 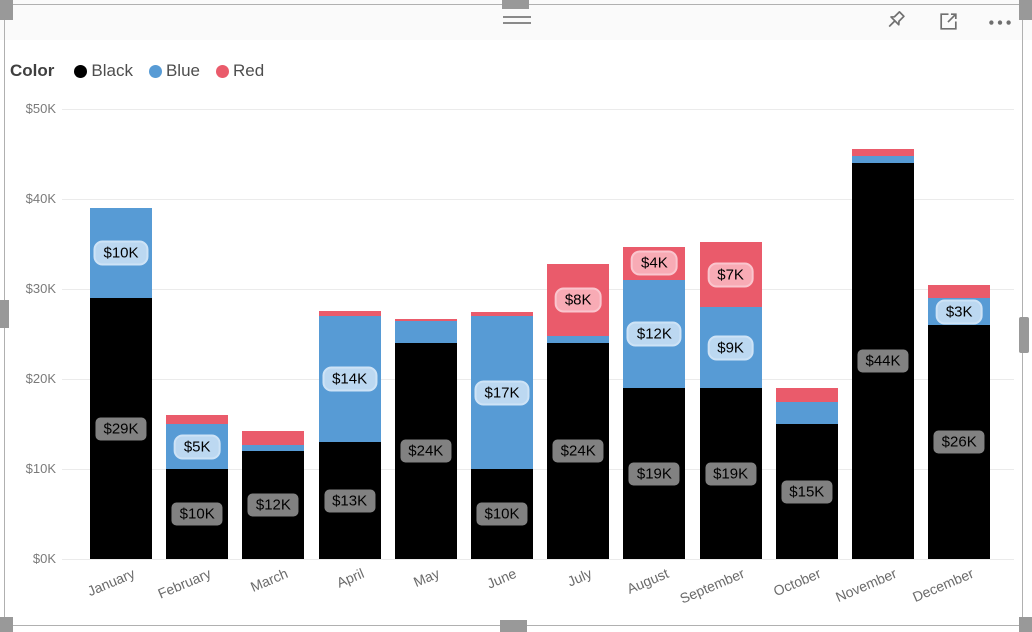 What do you see at coordinates (44, 558) in the screenshot?
I see `y-axis-tick-label: $0K` at bounding box center [44, 558].